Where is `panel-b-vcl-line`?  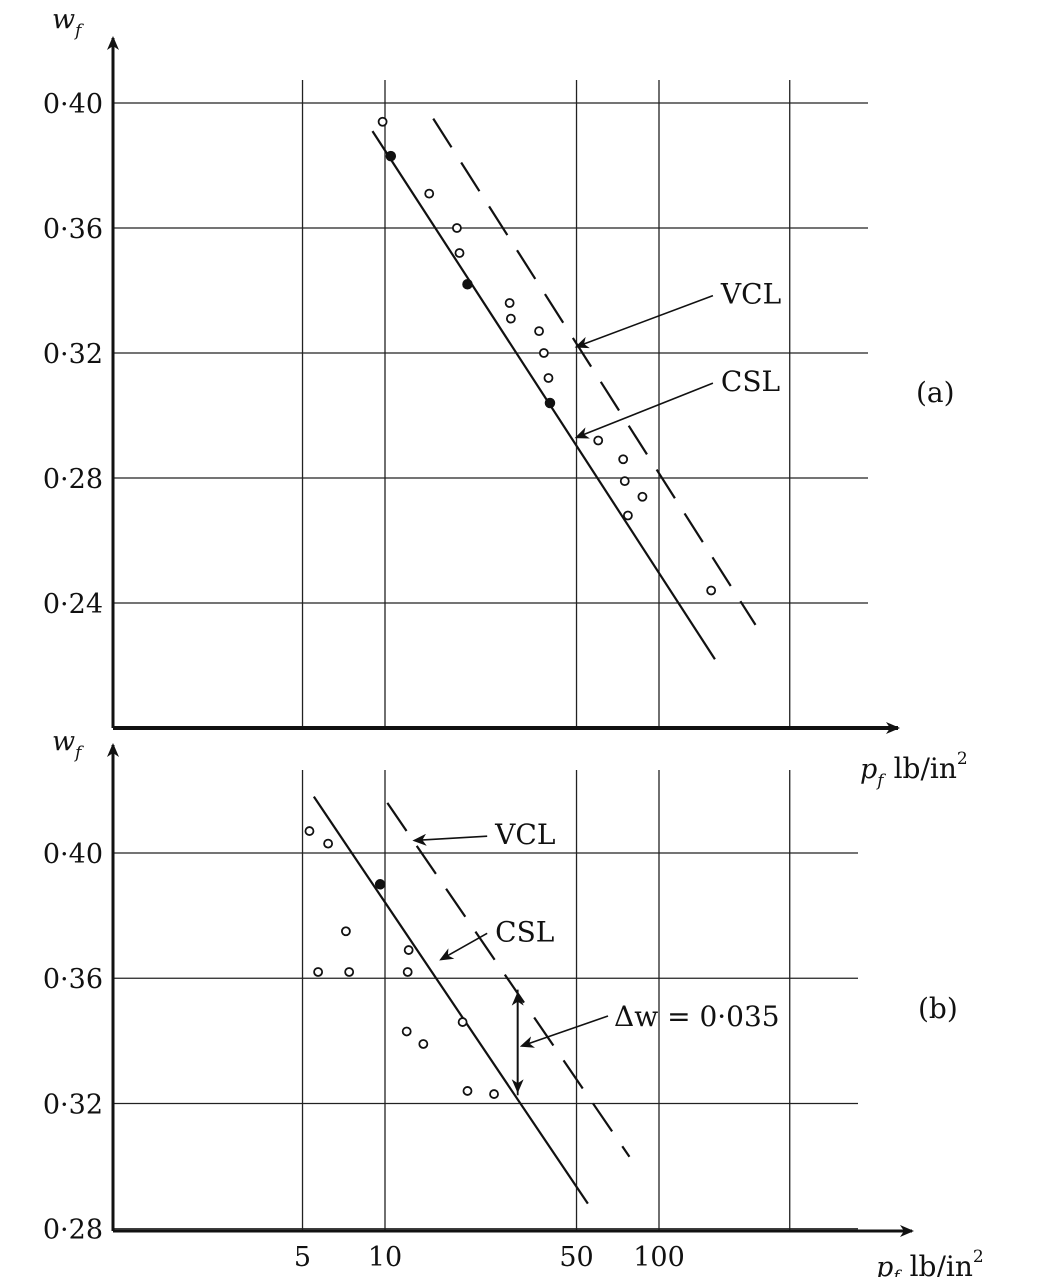 panel-b-vcl-line is located at coordinates (508, 980).